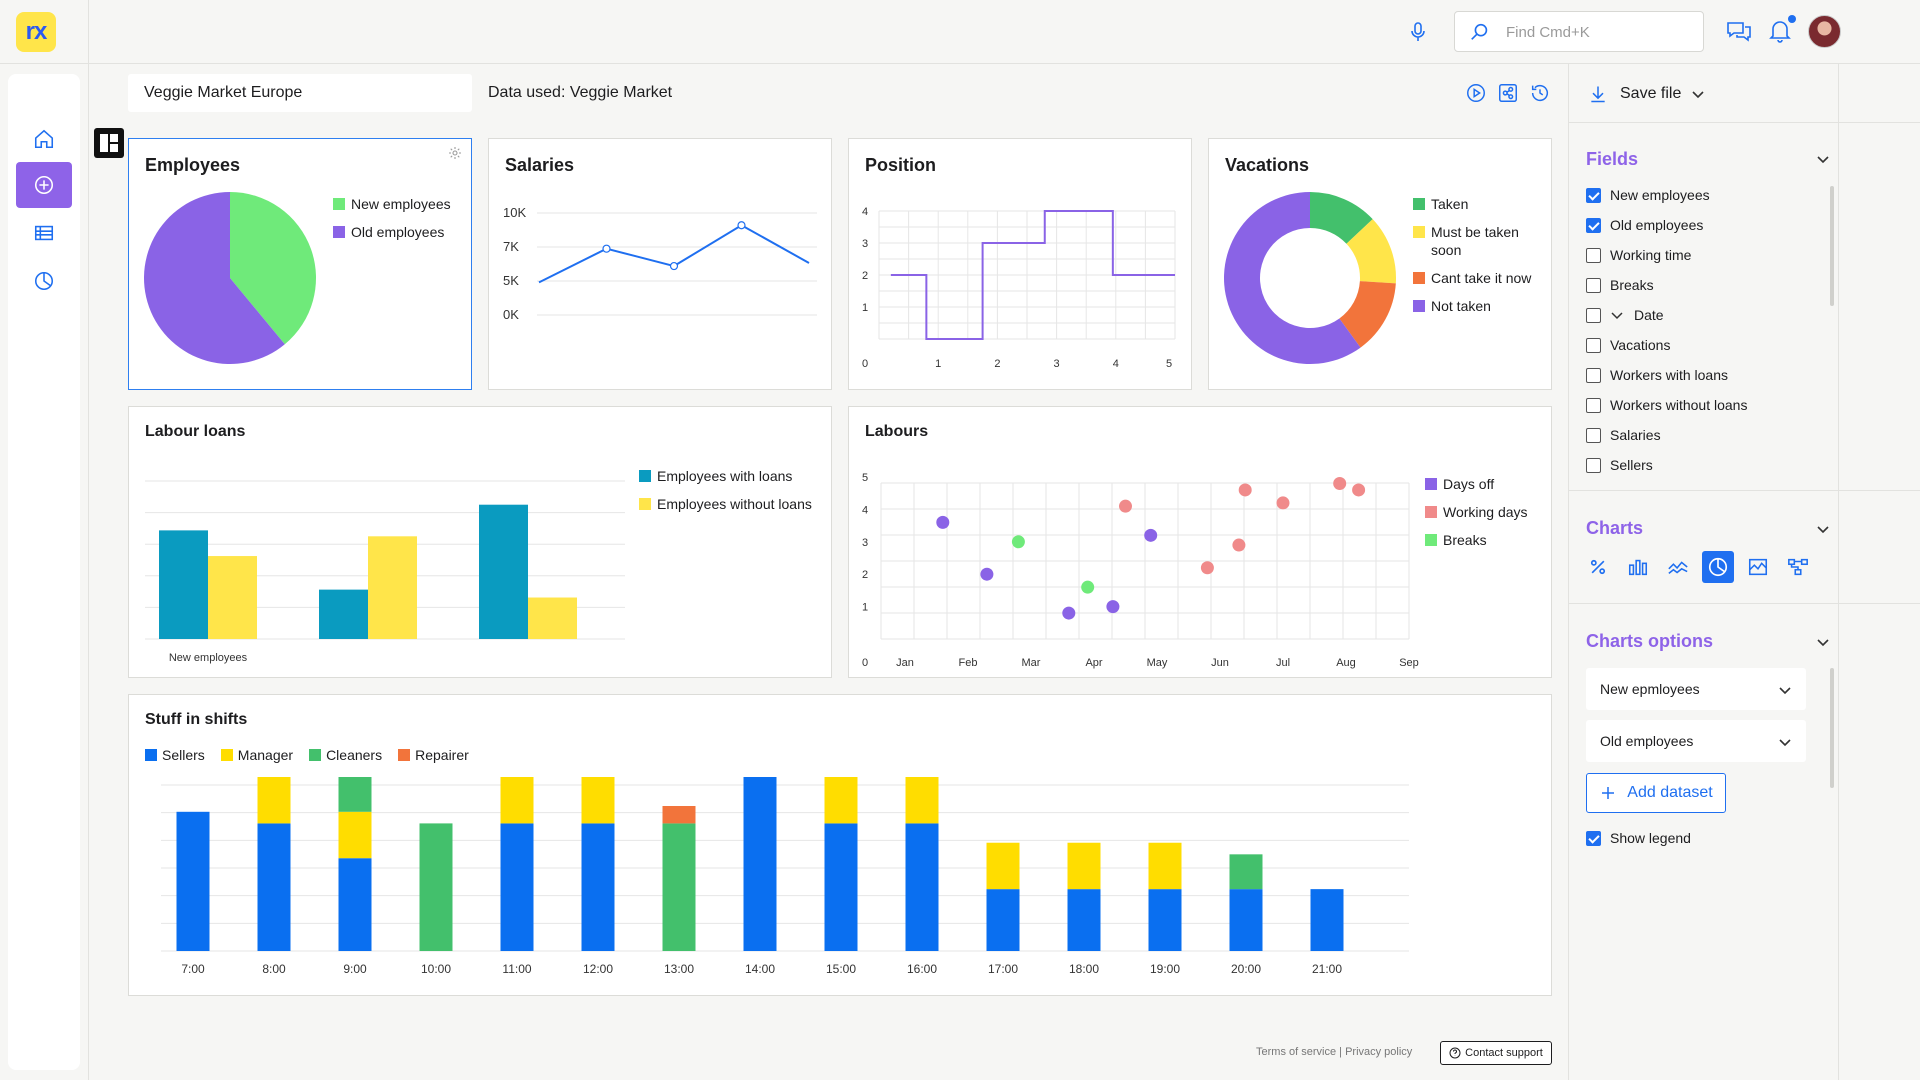  I want to click on x-tick-label: Jul, so click(1283, 663).